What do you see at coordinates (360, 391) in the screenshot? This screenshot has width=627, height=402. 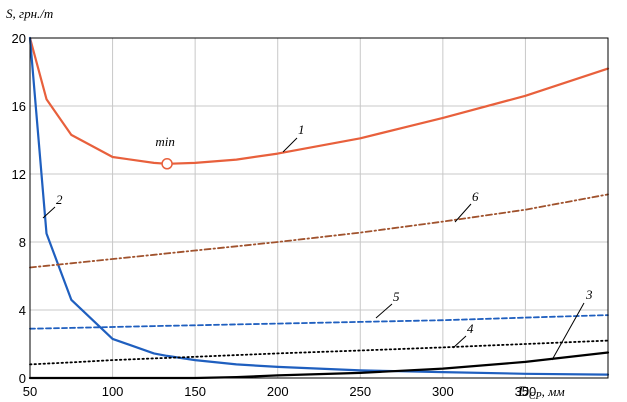 I see `x-tick-label: 250` at bounding box center [360, 391].